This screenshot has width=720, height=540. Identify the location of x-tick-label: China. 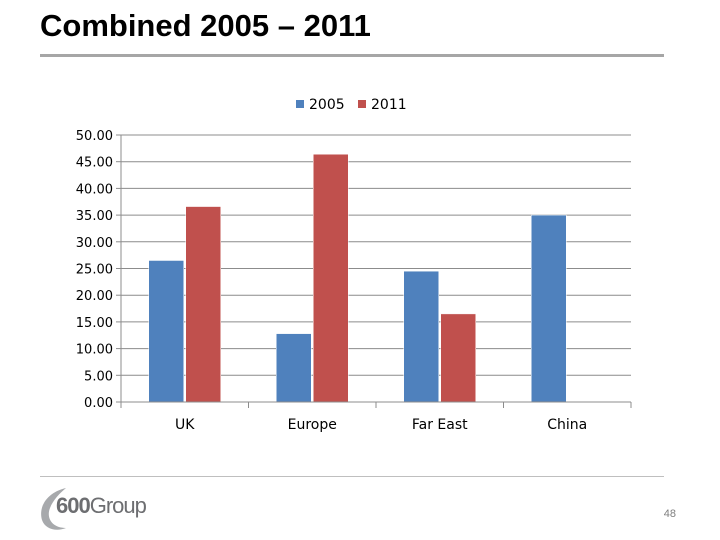
(567, 425).